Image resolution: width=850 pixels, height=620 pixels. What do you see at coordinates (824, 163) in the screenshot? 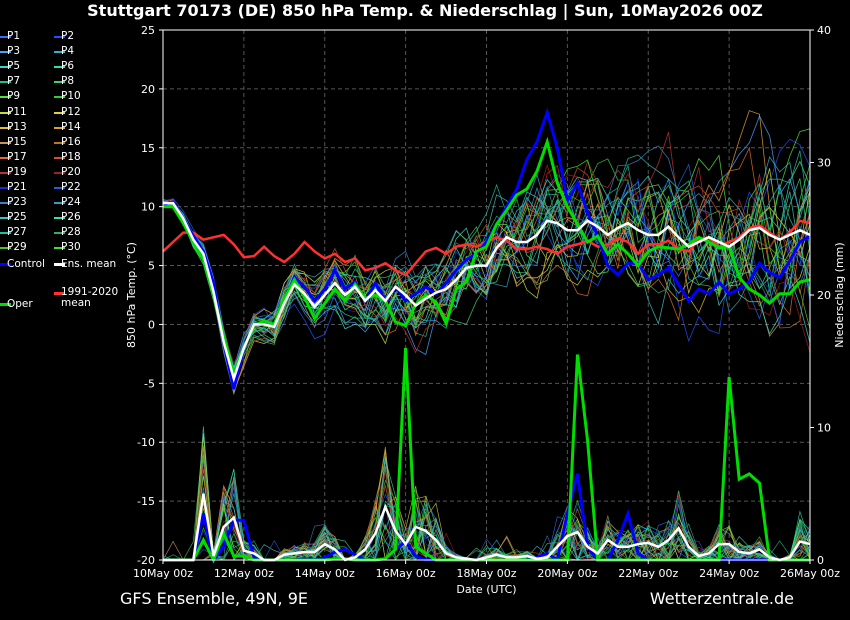
I see `y2-tick-label: 30` at bounding box center [824, 163].